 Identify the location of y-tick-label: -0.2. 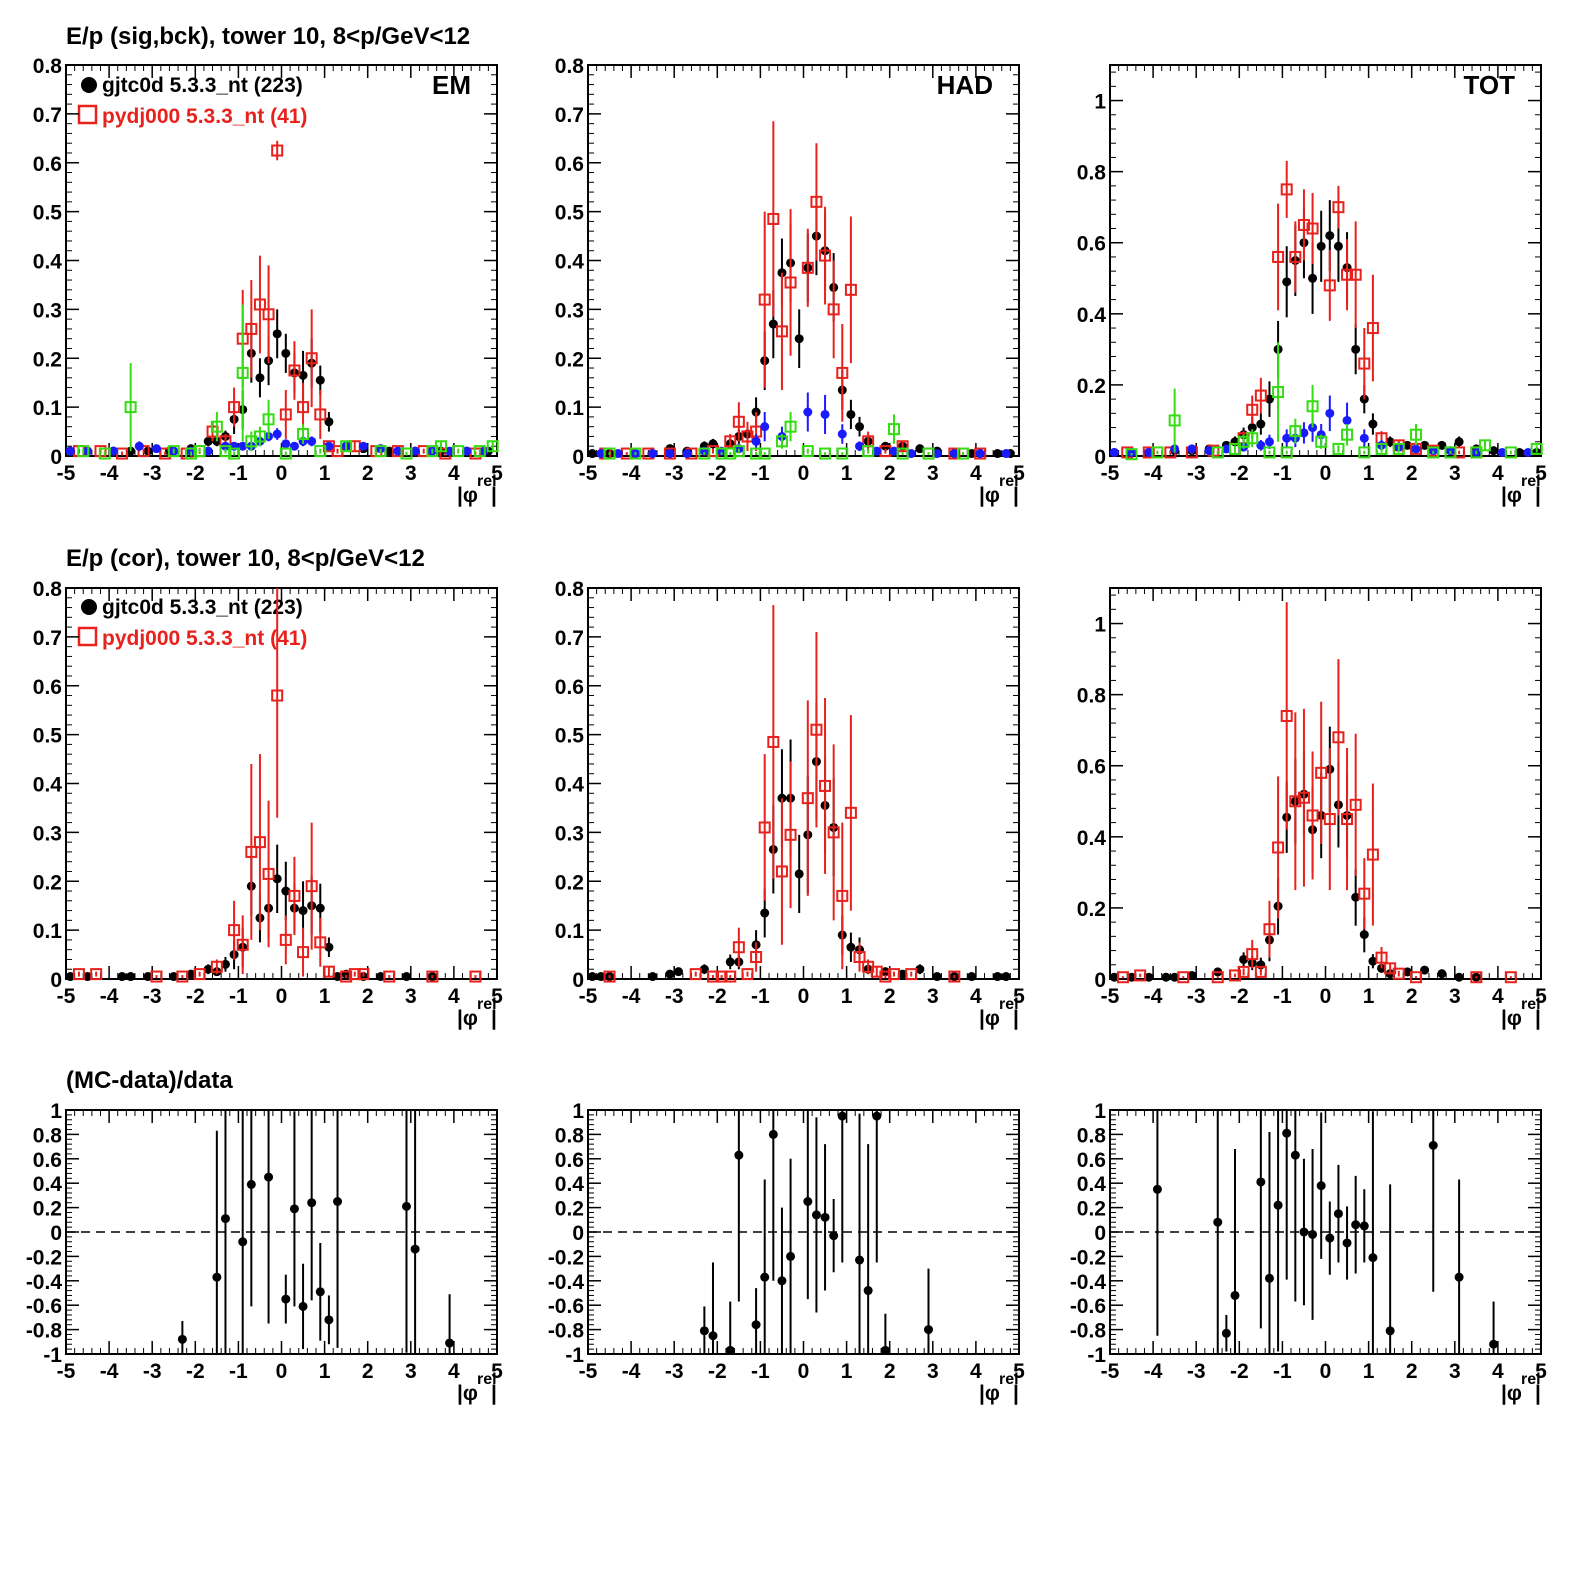
(566, 1257).